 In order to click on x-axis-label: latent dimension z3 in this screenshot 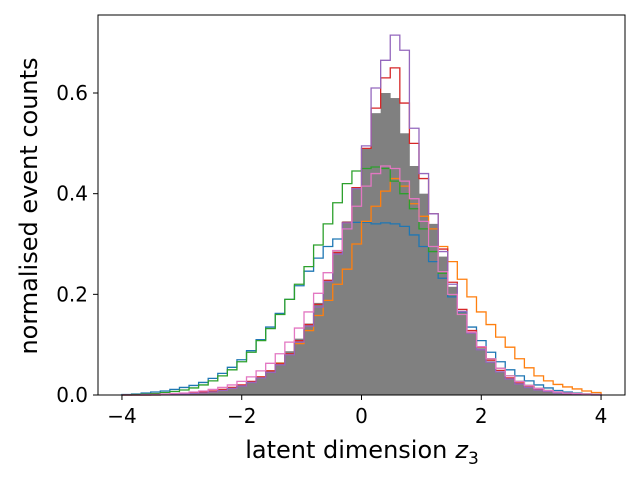, I will do `click(362, 452)`.